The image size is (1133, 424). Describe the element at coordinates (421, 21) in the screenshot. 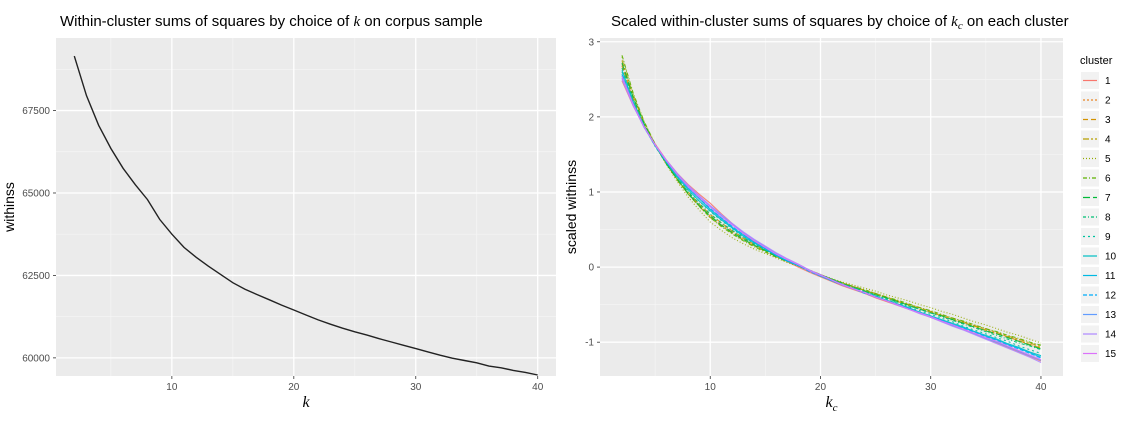

I see `left-title-suffix: on corpus sample` at that location.